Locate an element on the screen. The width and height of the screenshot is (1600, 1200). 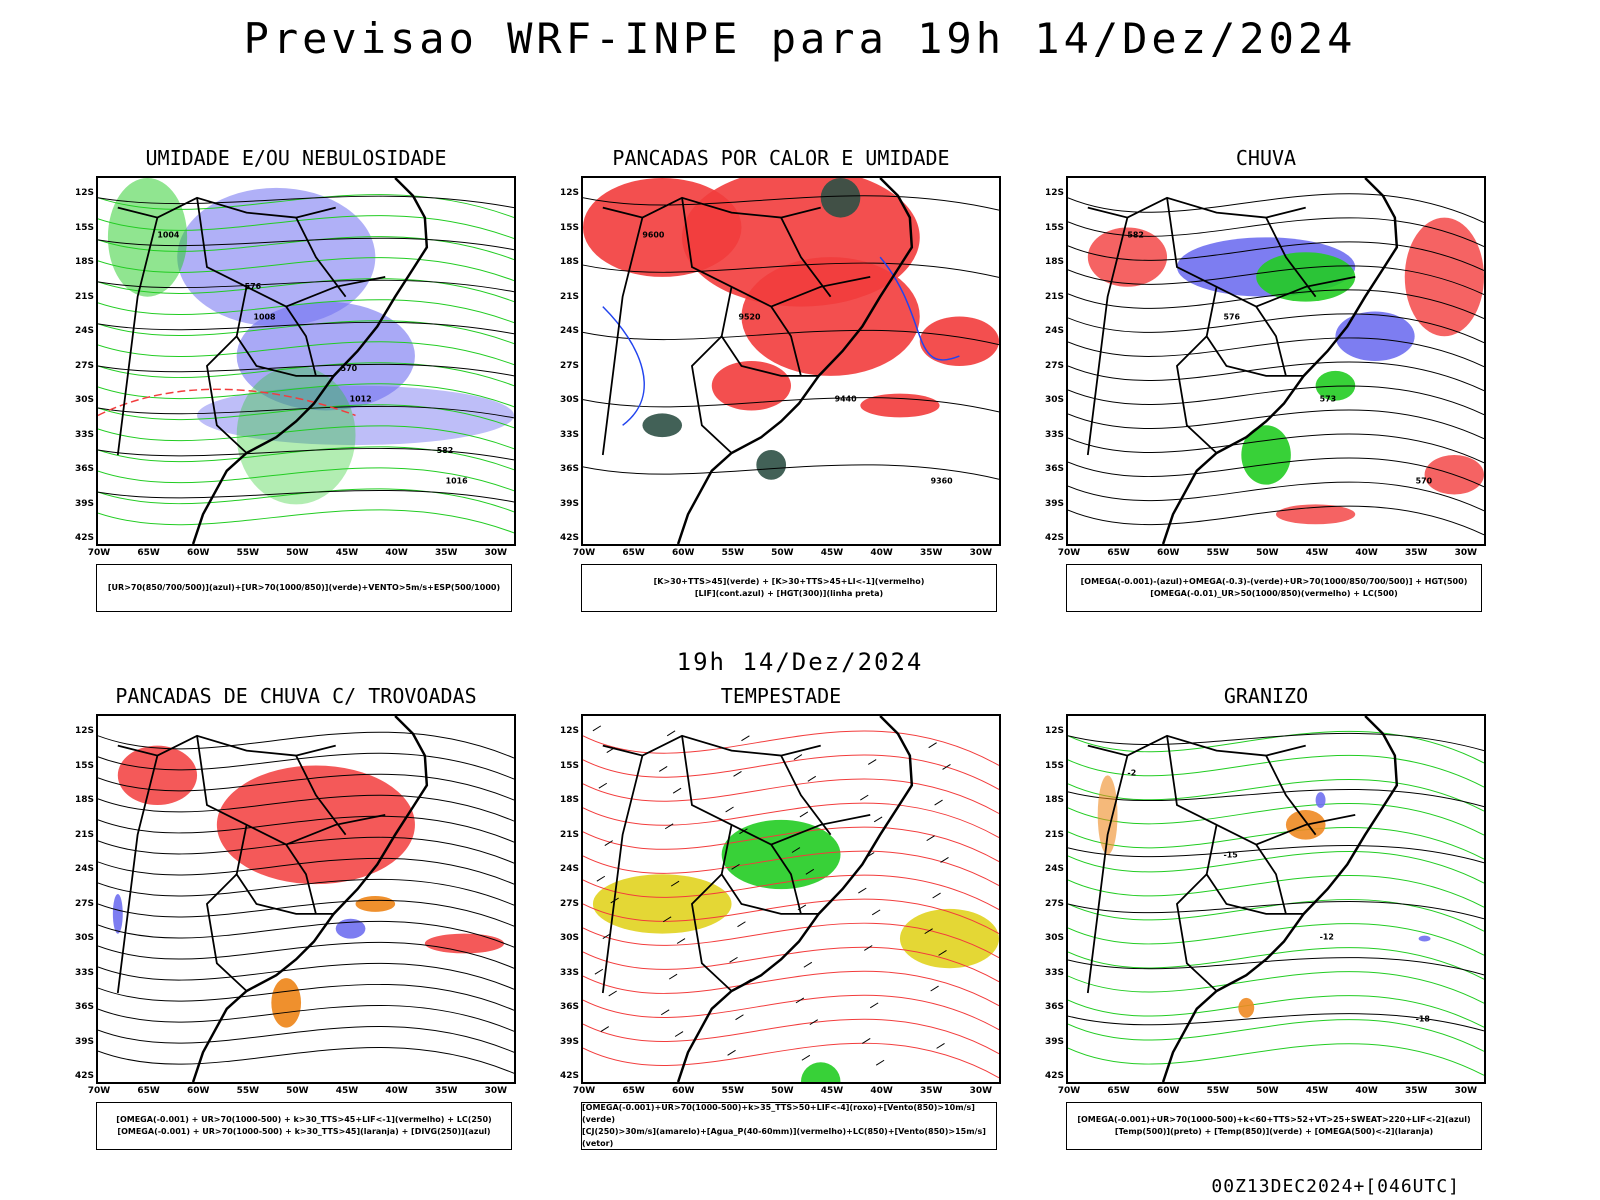
lon-tick-label: 35W is located at coordinates (1416, 553).